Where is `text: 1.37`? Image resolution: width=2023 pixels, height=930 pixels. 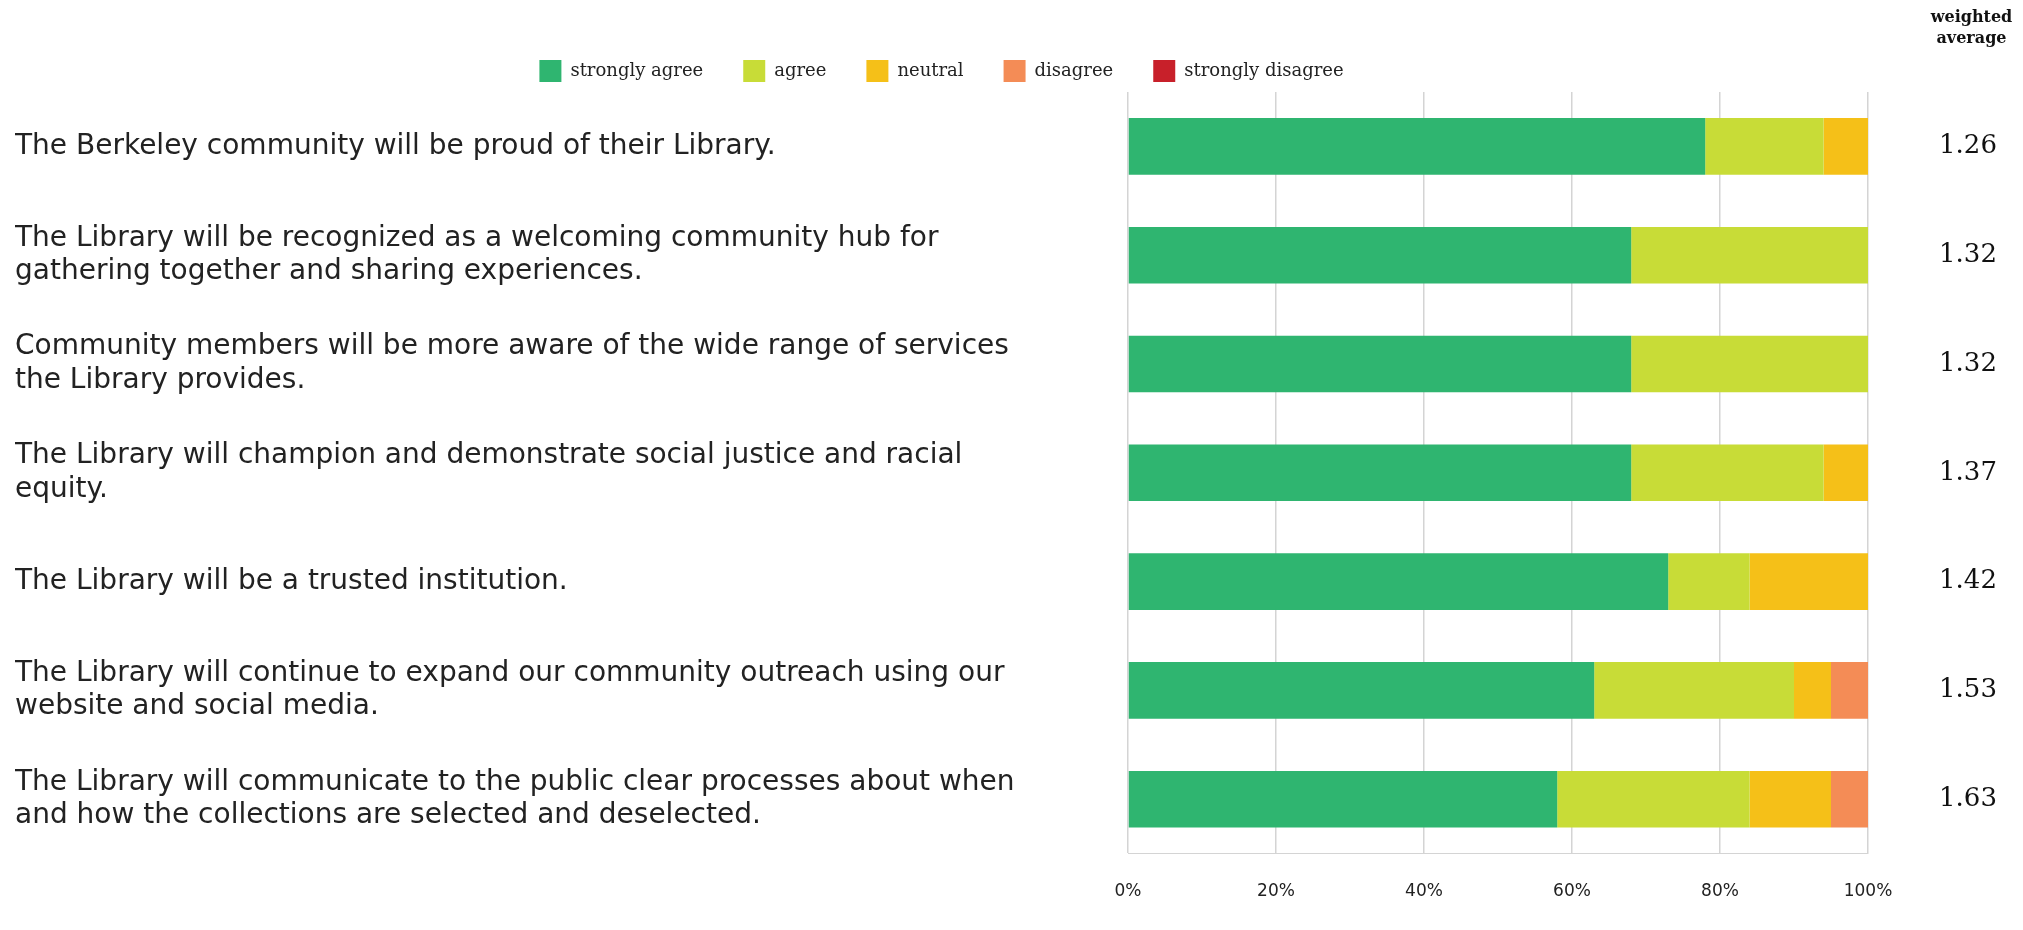 text: 1.37 is located at coordinates (1968, 470).